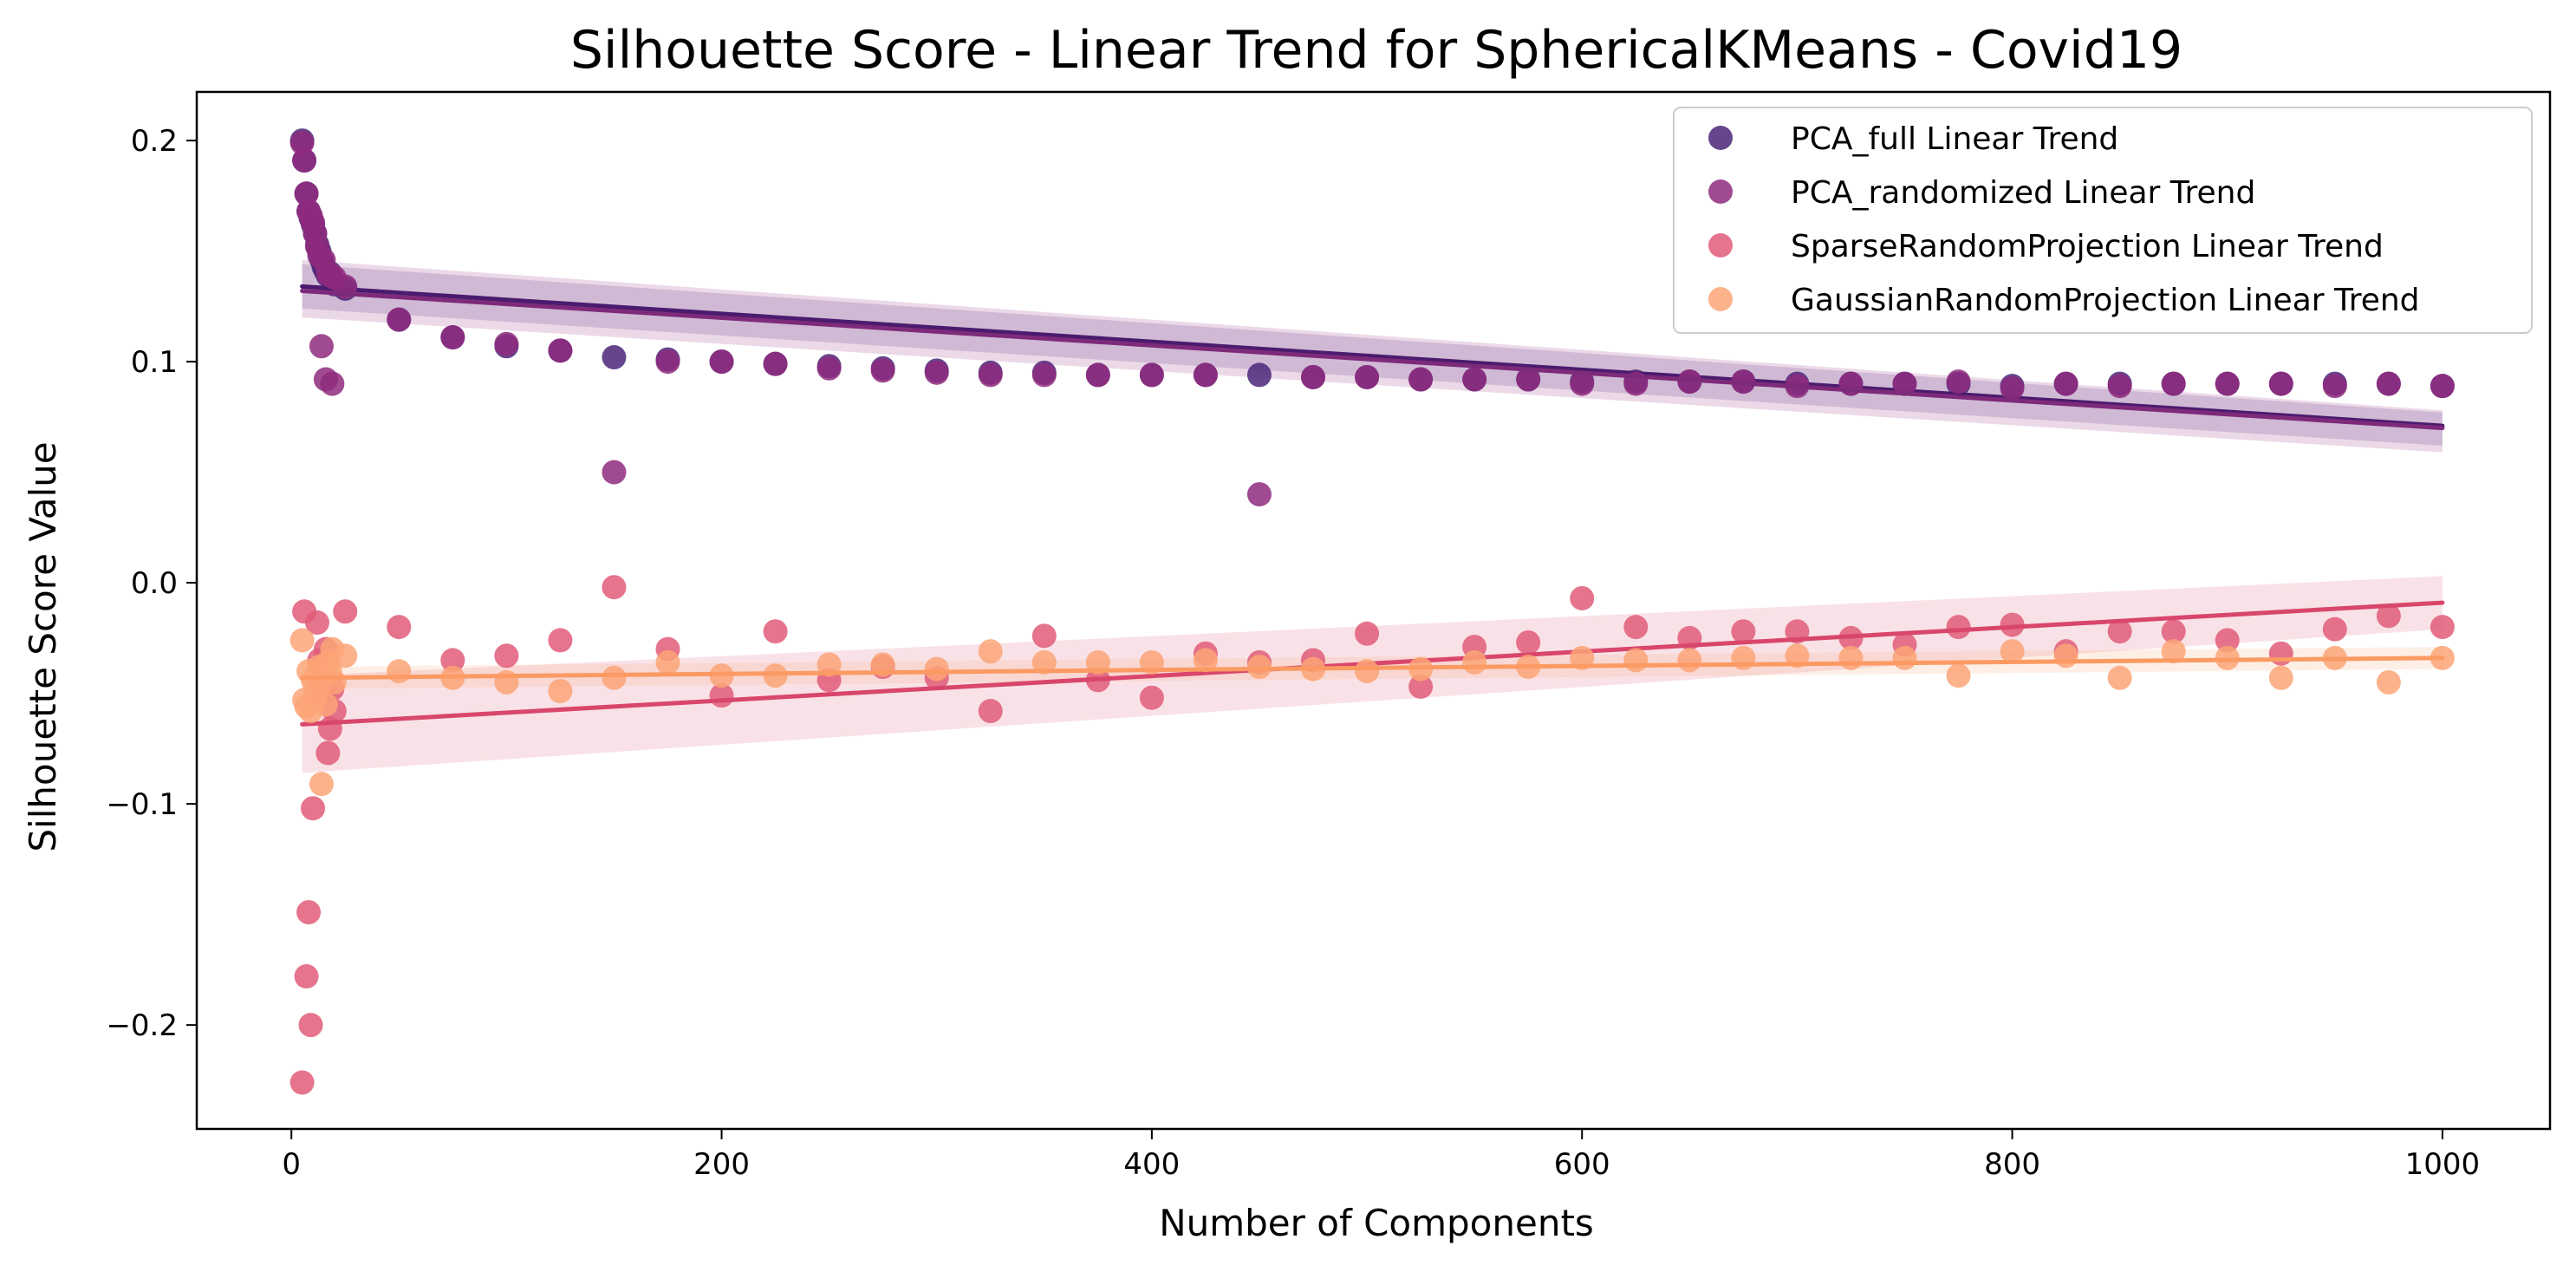  What do you see at coordinates (2012, 1164) in the screenshot?
I see `x-tick-label: 800` at bounding box center [2012, 1164].